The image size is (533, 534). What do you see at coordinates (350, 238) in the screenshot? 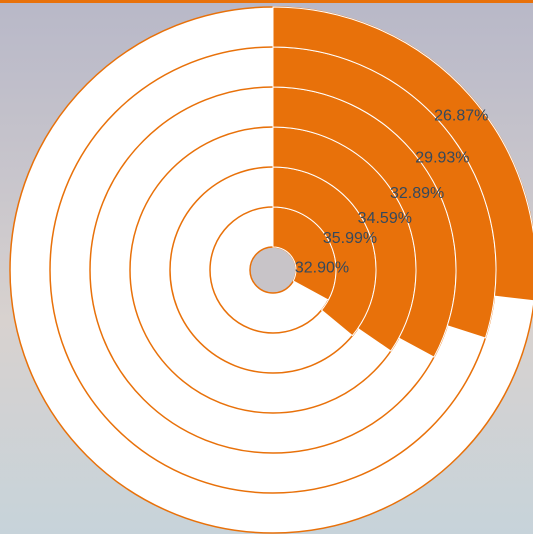
I see `data-label: 35.99%` at bounding box center [350, 238].